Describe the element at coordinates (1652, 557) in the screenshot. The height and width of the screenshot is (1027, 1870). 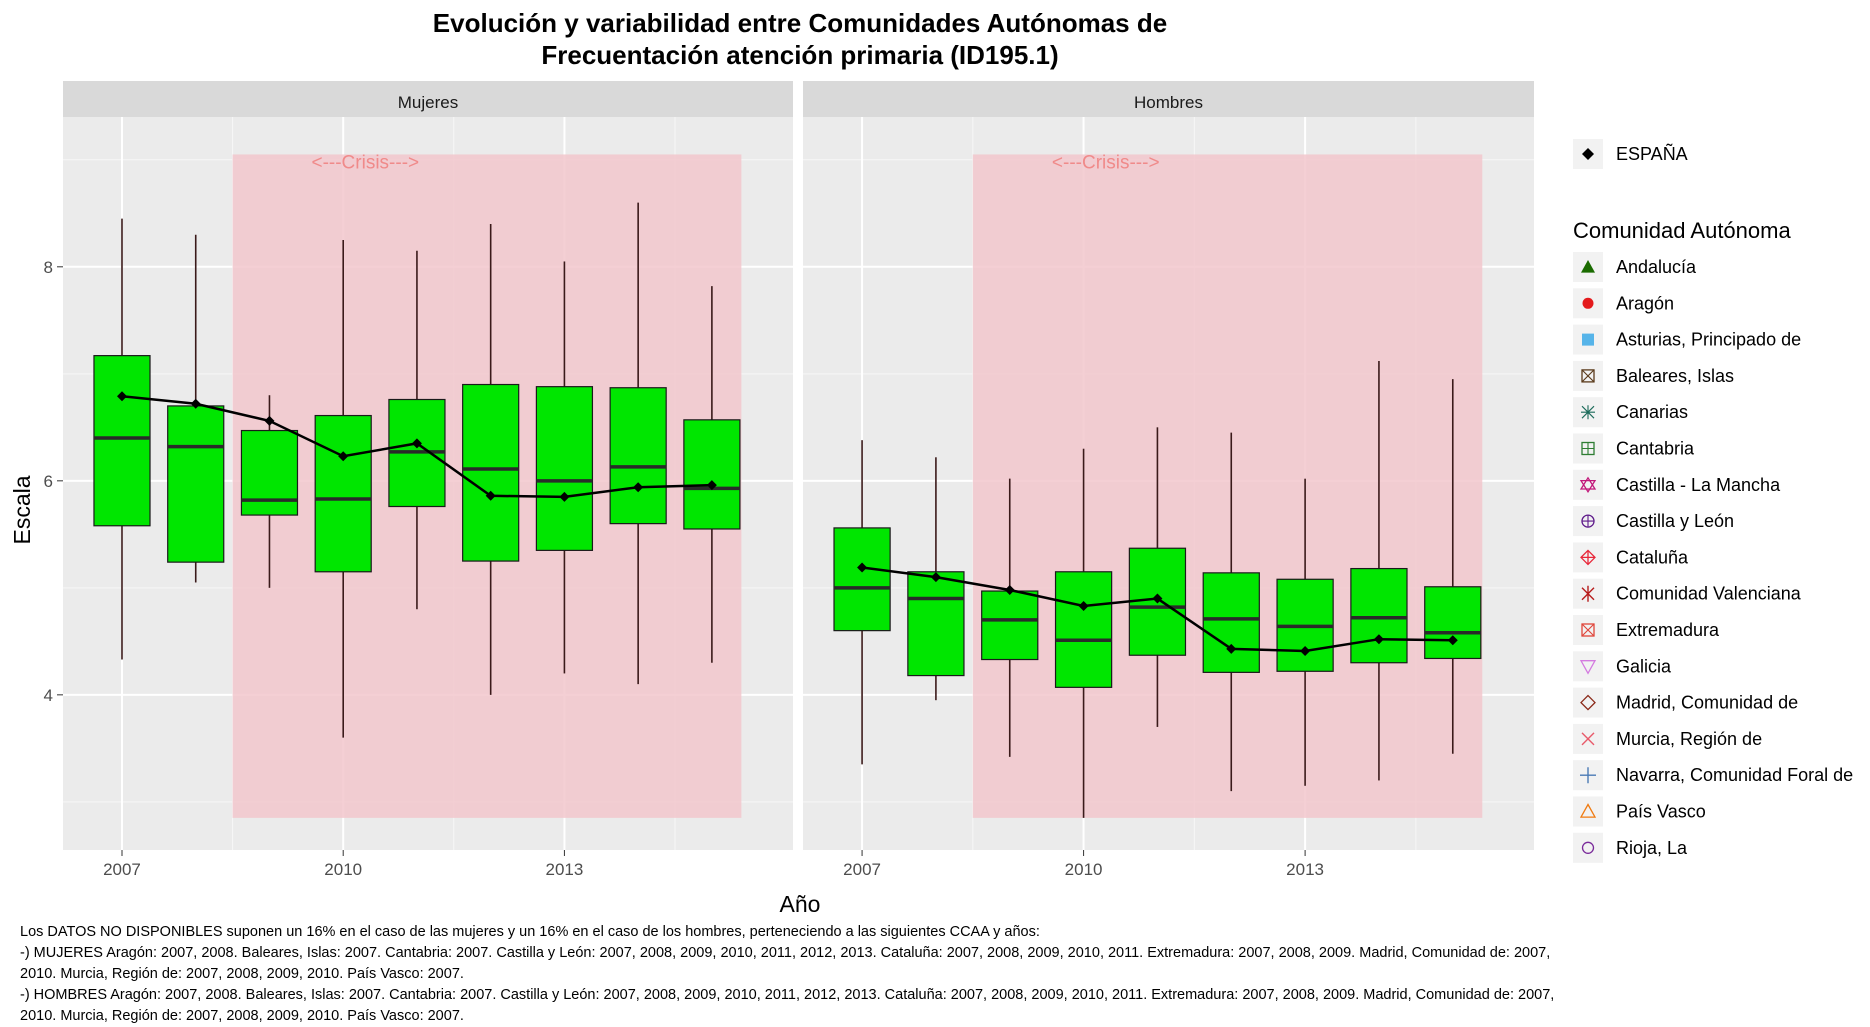
I see `legend-entry-label: Cataluña` at that location.